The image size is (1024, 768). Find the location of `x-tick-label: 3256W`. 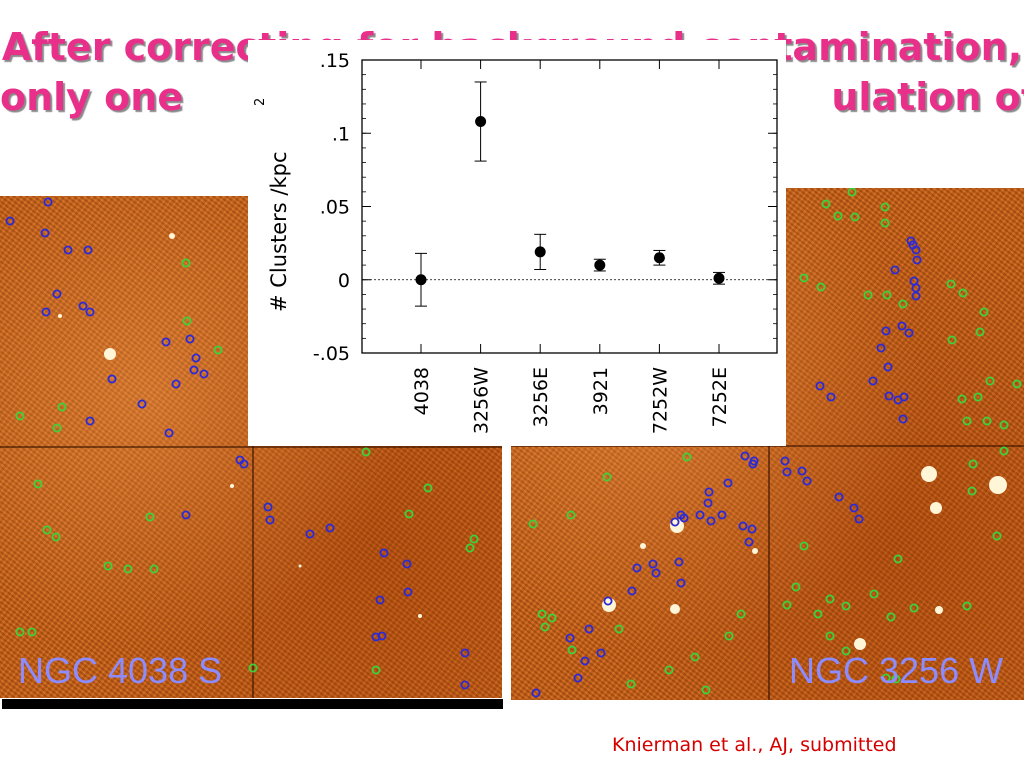

x-tick-label: 3256W is located at coordinates (482, 400).